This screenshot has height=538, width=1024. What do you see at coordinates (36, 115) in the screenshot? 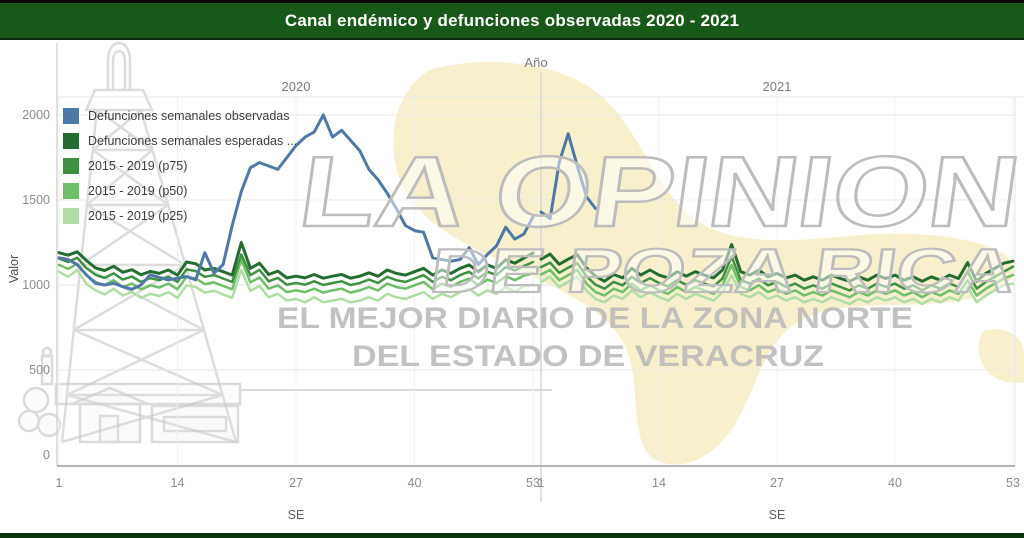
I see `y-tick-label: 2000` at bounding box center [36, 115].